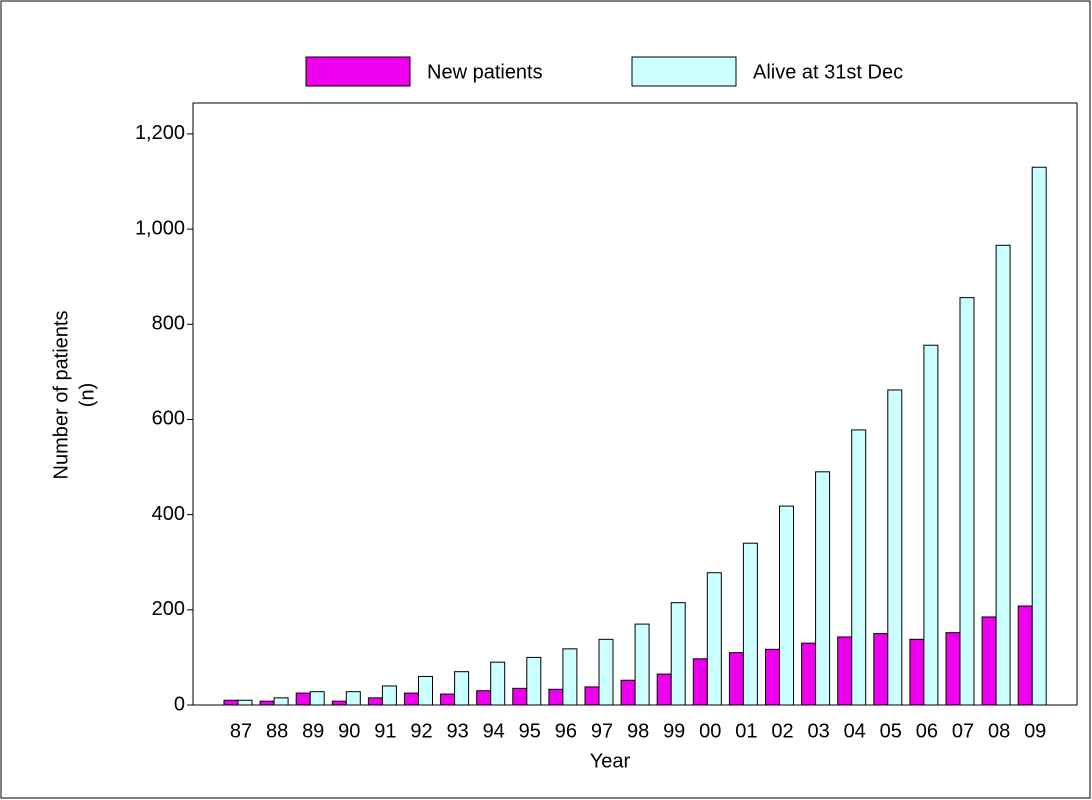 The image size is (1092, 800). Describe the element at coordinates (485, 72) in the screenshot. I see `legend-label: New patients` at that location.